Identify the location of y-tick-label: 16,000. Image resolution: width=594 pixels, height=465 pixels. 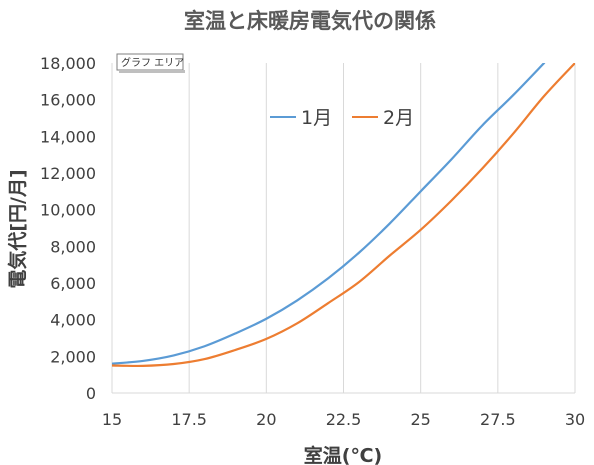
(68, 100).